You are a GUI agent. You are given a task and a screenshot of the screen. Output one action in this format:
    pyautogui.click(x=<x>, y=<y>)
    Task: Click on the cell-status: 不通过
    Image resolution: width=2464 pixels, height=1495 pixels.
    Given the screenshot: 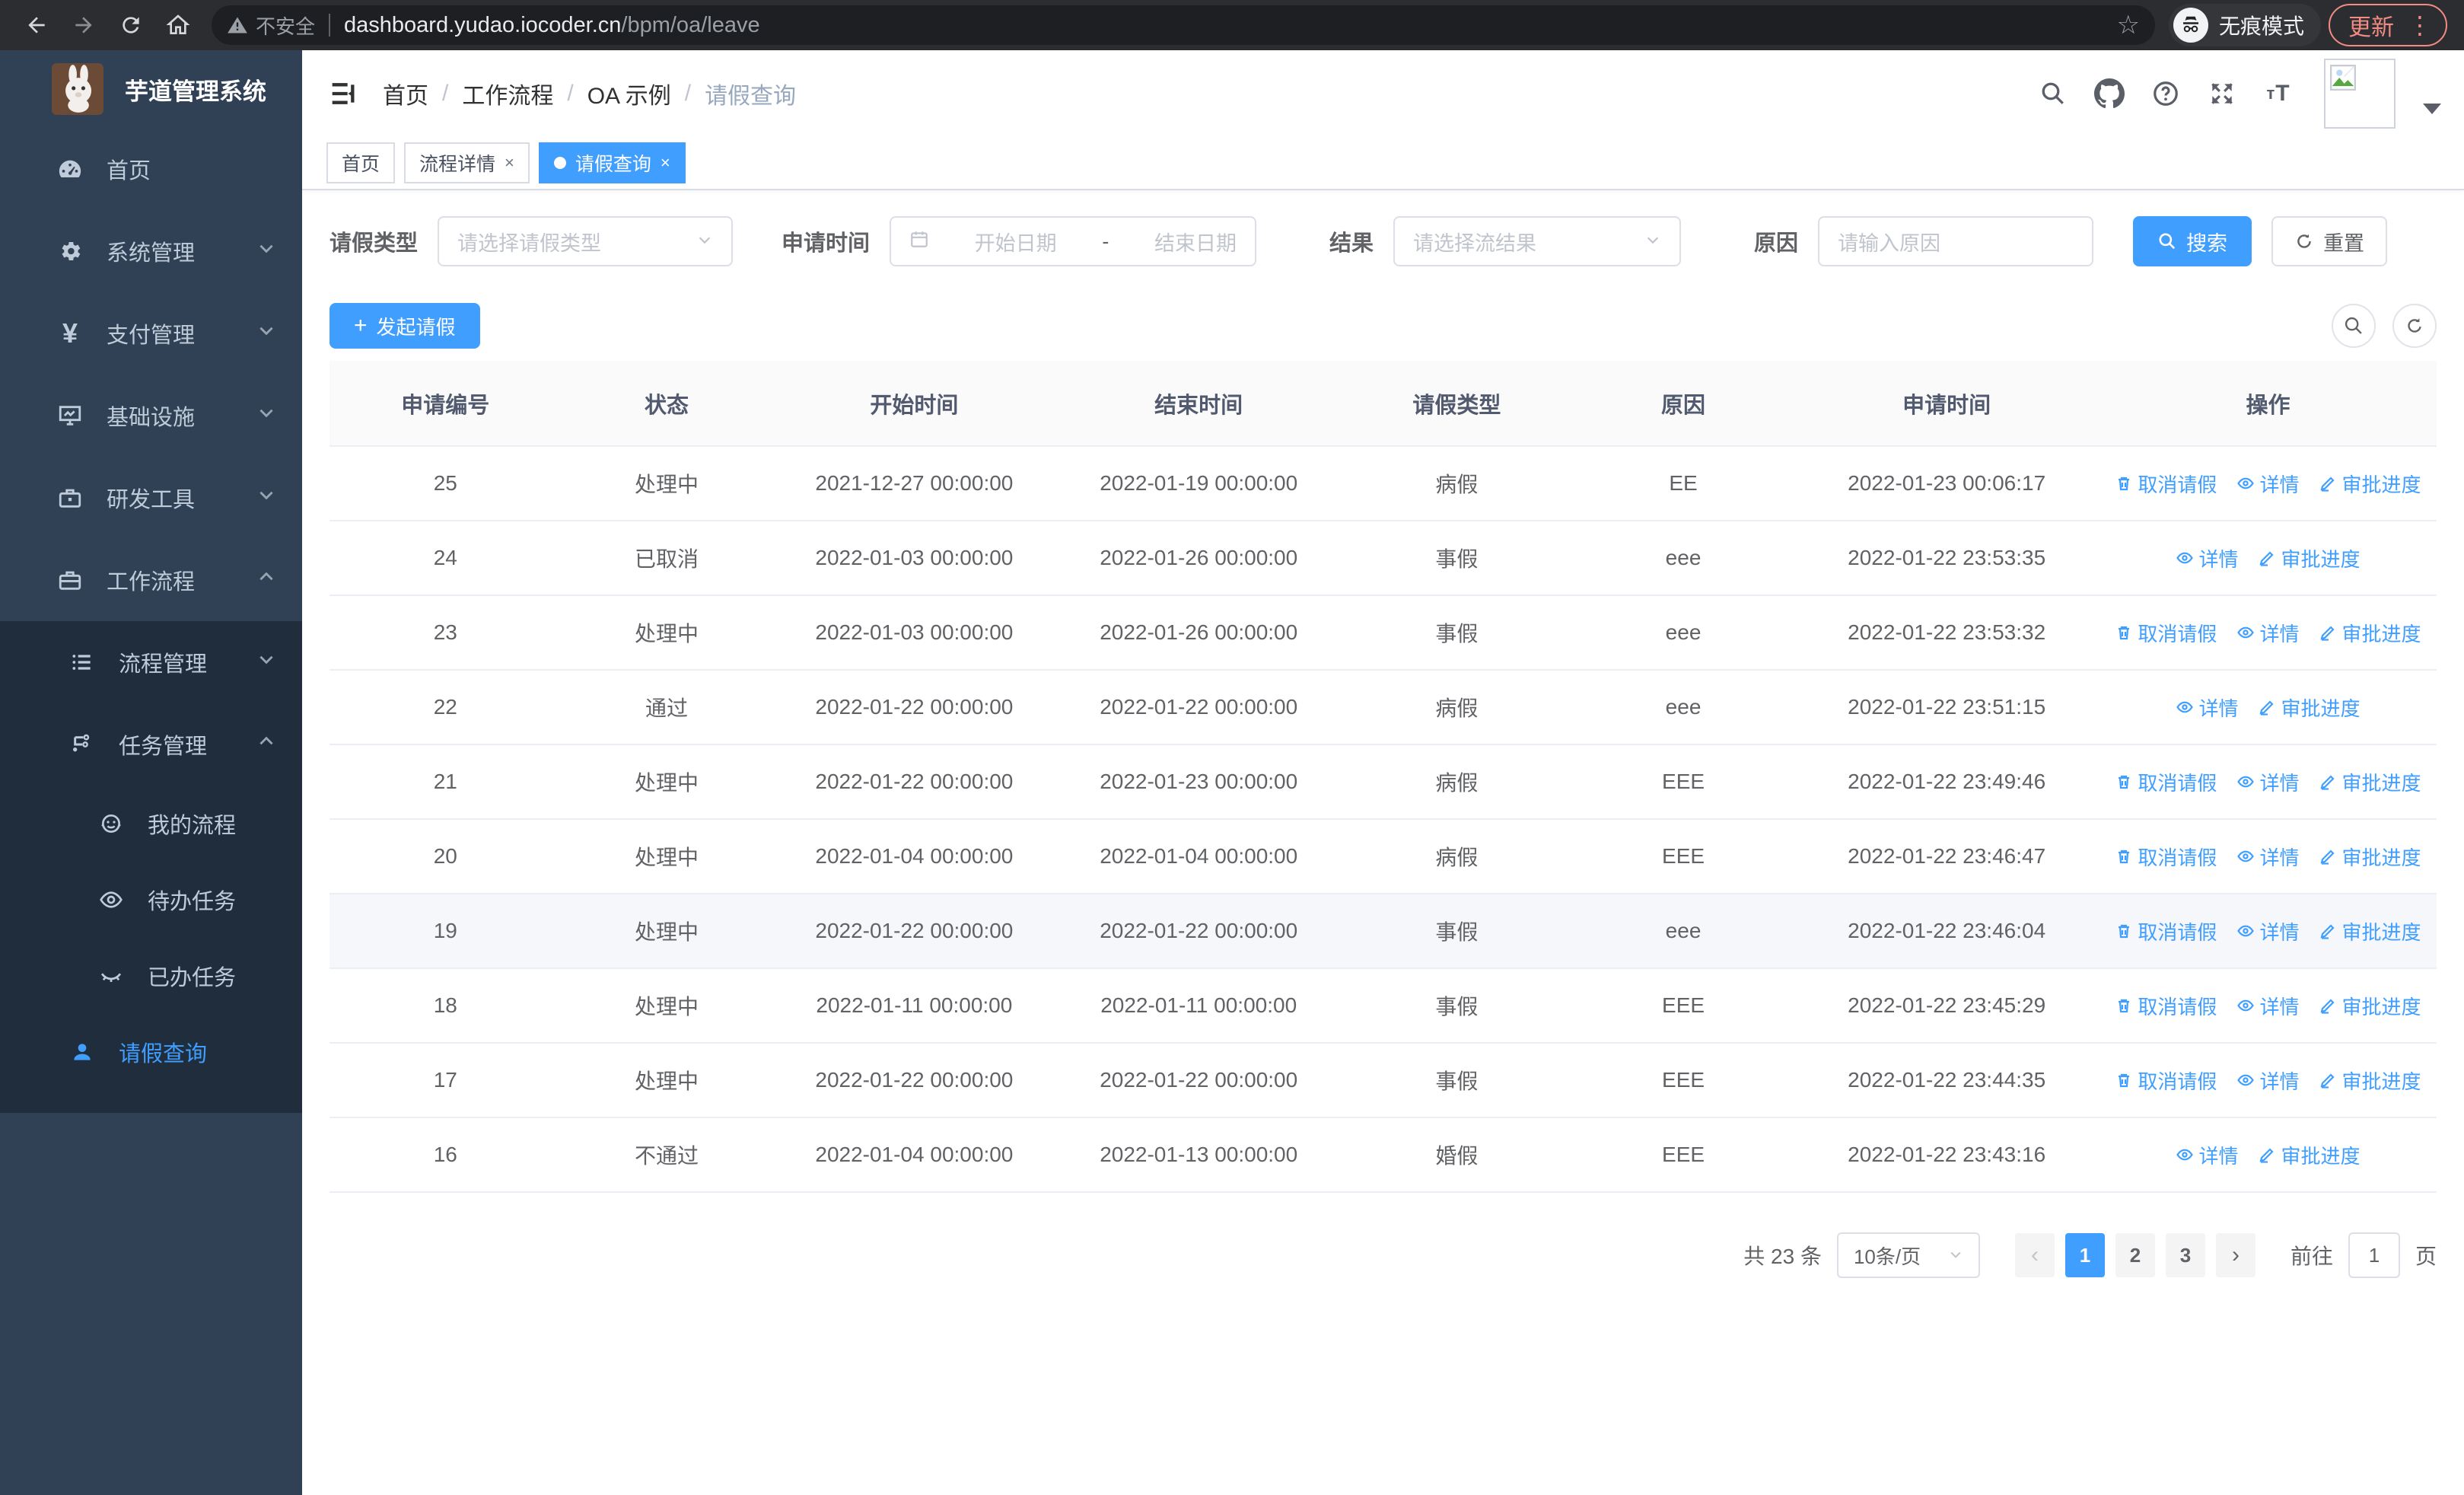 What is the action you would take?
    pyautogui.click(x=666, y=1155)
    